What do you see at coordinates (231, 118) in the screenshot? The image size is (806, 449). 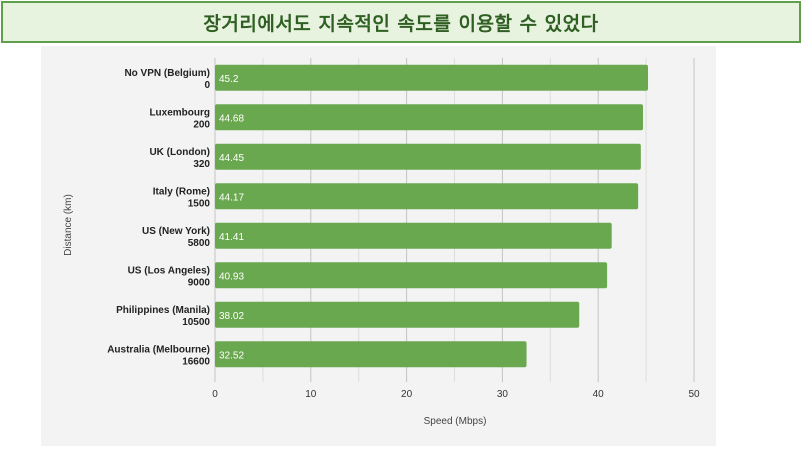 I see `data-label: 44.68` at bounding box center [231, 118].